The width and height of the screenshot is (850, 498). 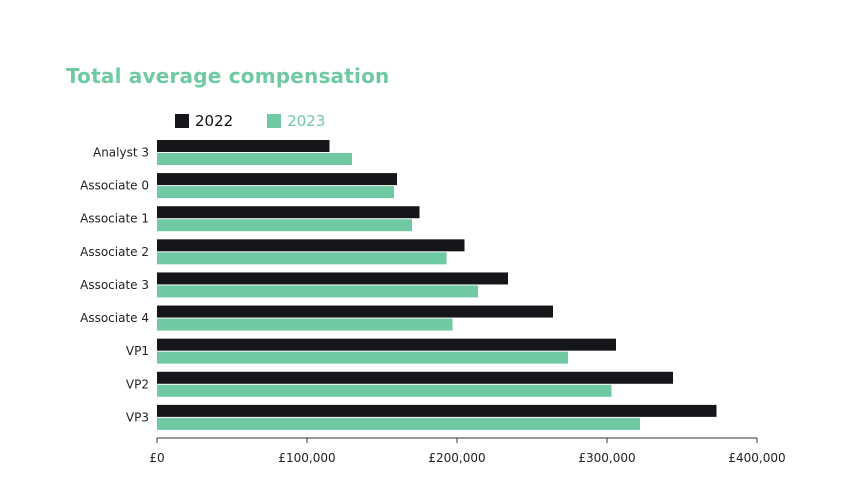 I want to click on chart-title: Total average compensation, so click(x=228, y=76).